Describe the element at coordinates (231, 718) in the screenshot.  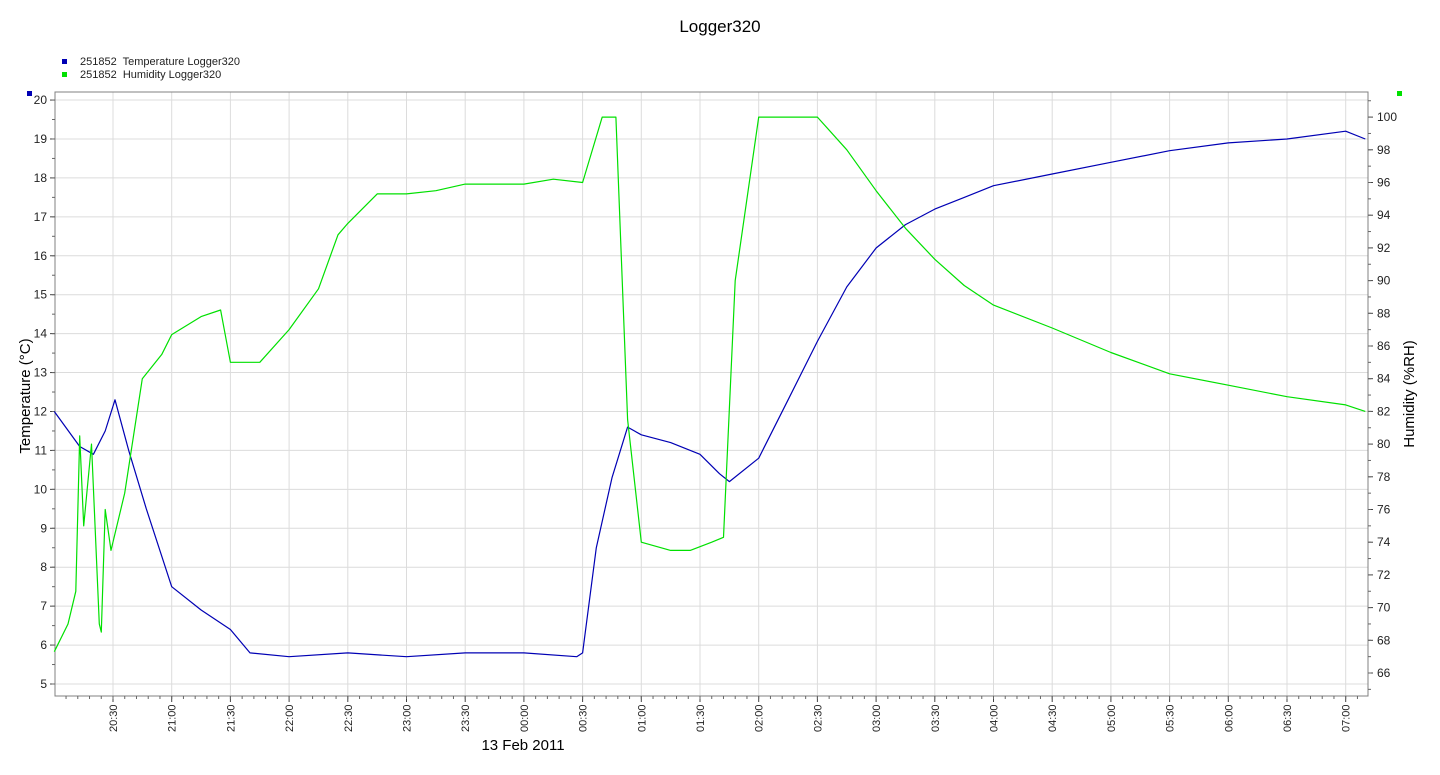
I see `x-tick-label: 21:30` at that location.